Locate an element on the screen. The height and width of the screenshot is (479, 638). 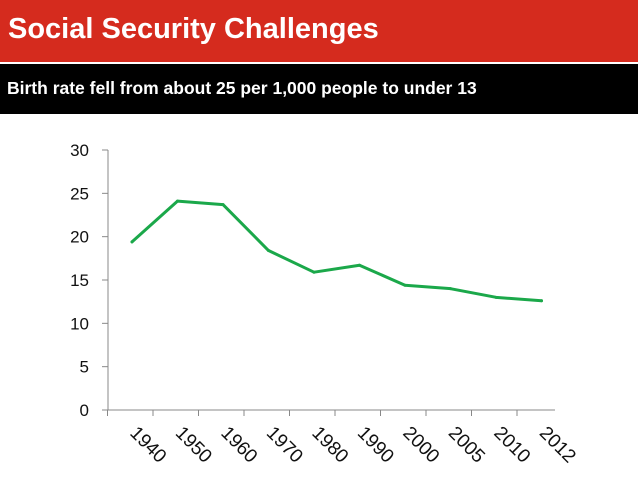
x-tick-label: 2005 is located at coordinates (466, 445).